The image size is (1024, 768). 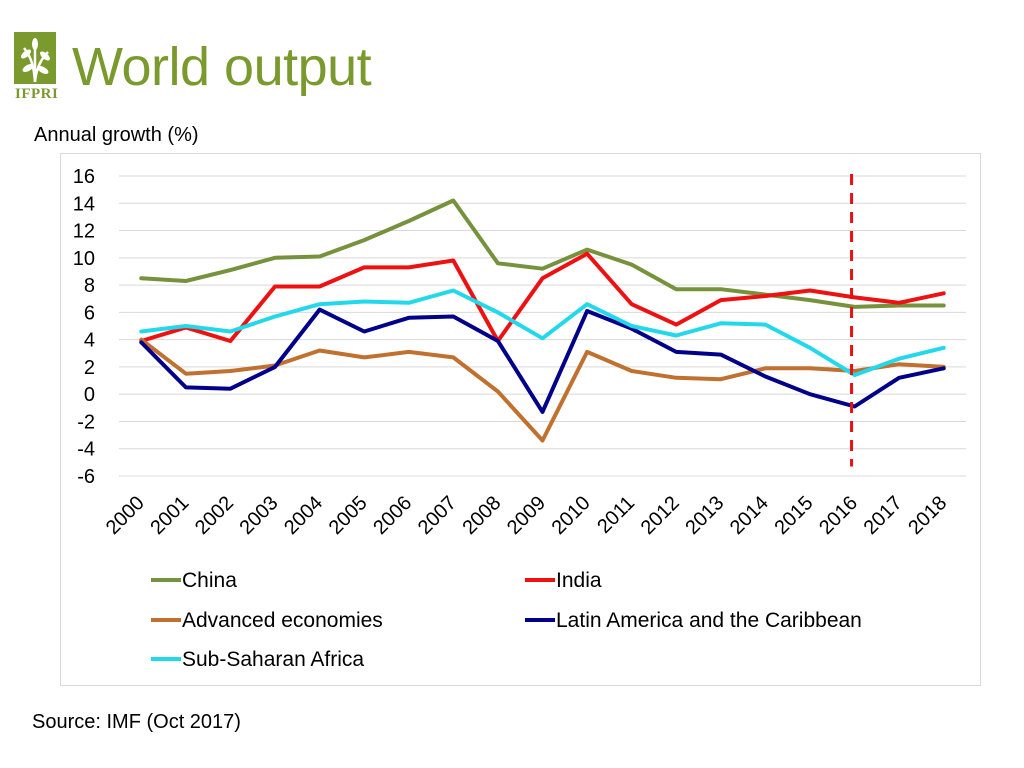 I want to click on y-tick-label: -6, so click(x=86, y=477).